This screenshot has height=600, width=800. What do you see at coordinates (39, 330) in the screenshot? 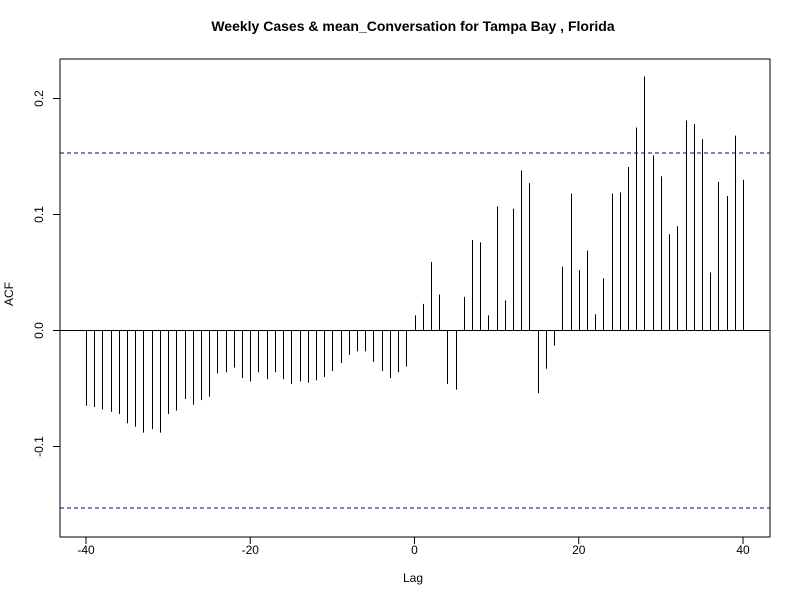
I see `y-tick-label: 0.0` at bounding box center [39, 330].